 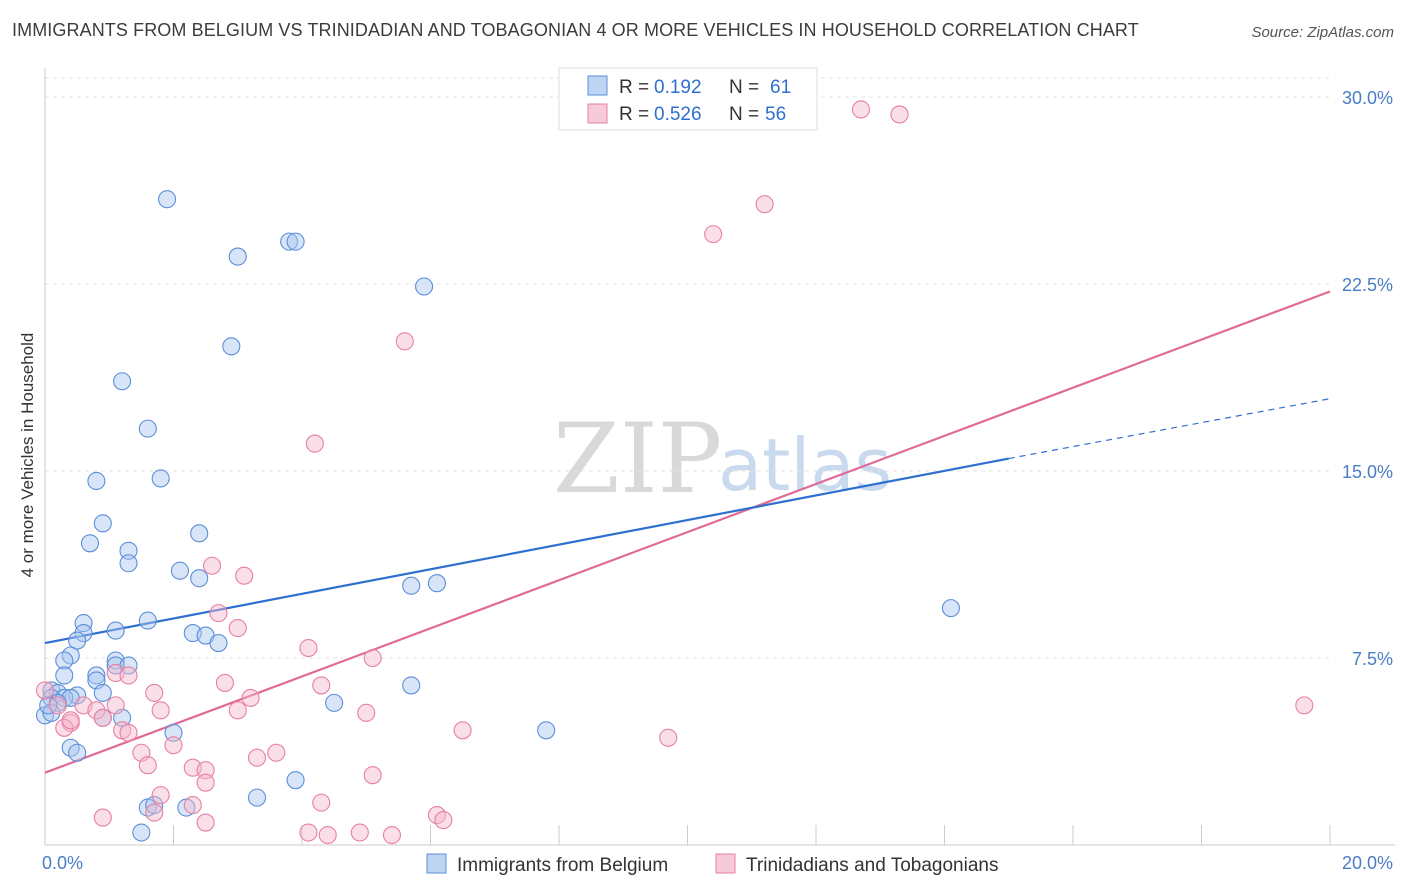 I want to click on legend-r-label-2: R =, so click(x=634, y=114).